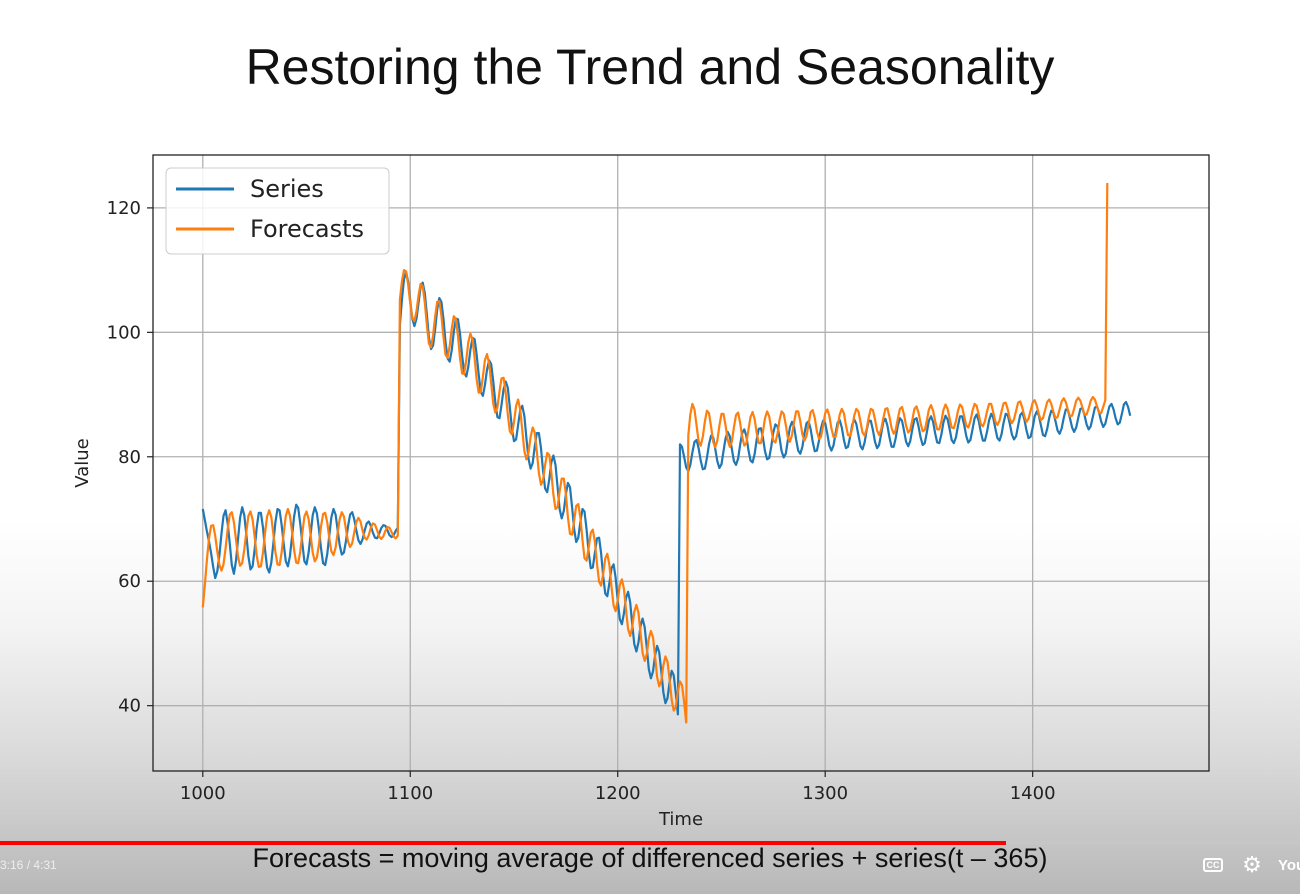 This screenshot has height=894, width=1300. I want to click on gear-icon: ⚙, so click(1252, 864).